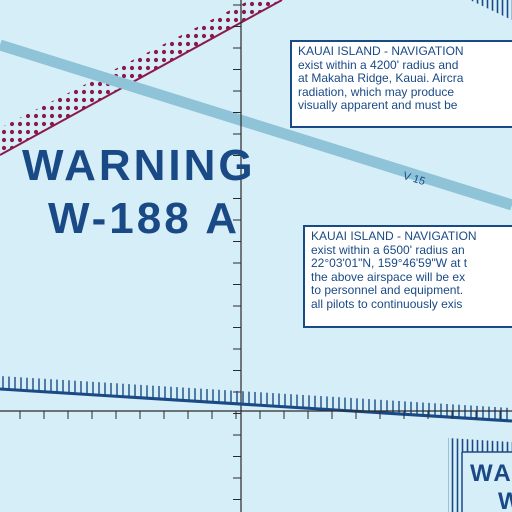  What do you see at coordinates (387, 303) in the screenshot?
I see `note-line: all pilots to continuously exis` at bounding box center [387, 303].